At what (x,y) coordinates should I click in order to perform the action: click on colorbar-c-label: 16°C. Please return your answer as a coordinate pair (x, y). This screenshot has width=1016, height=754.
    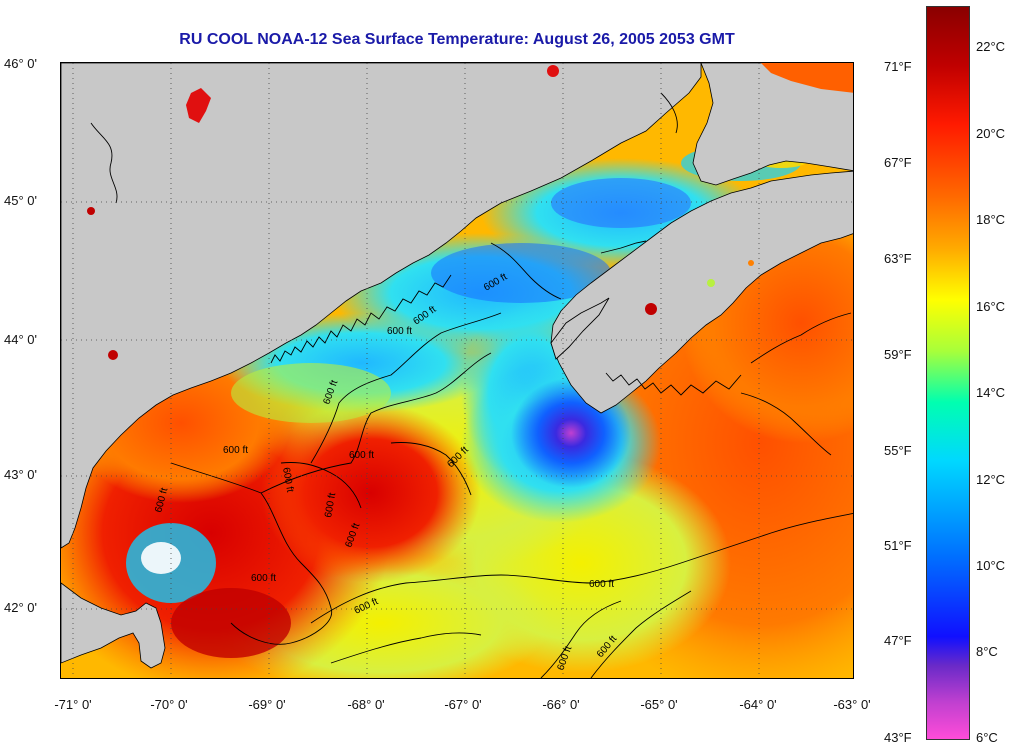
    Looking at the image, I should click on (991, 306).